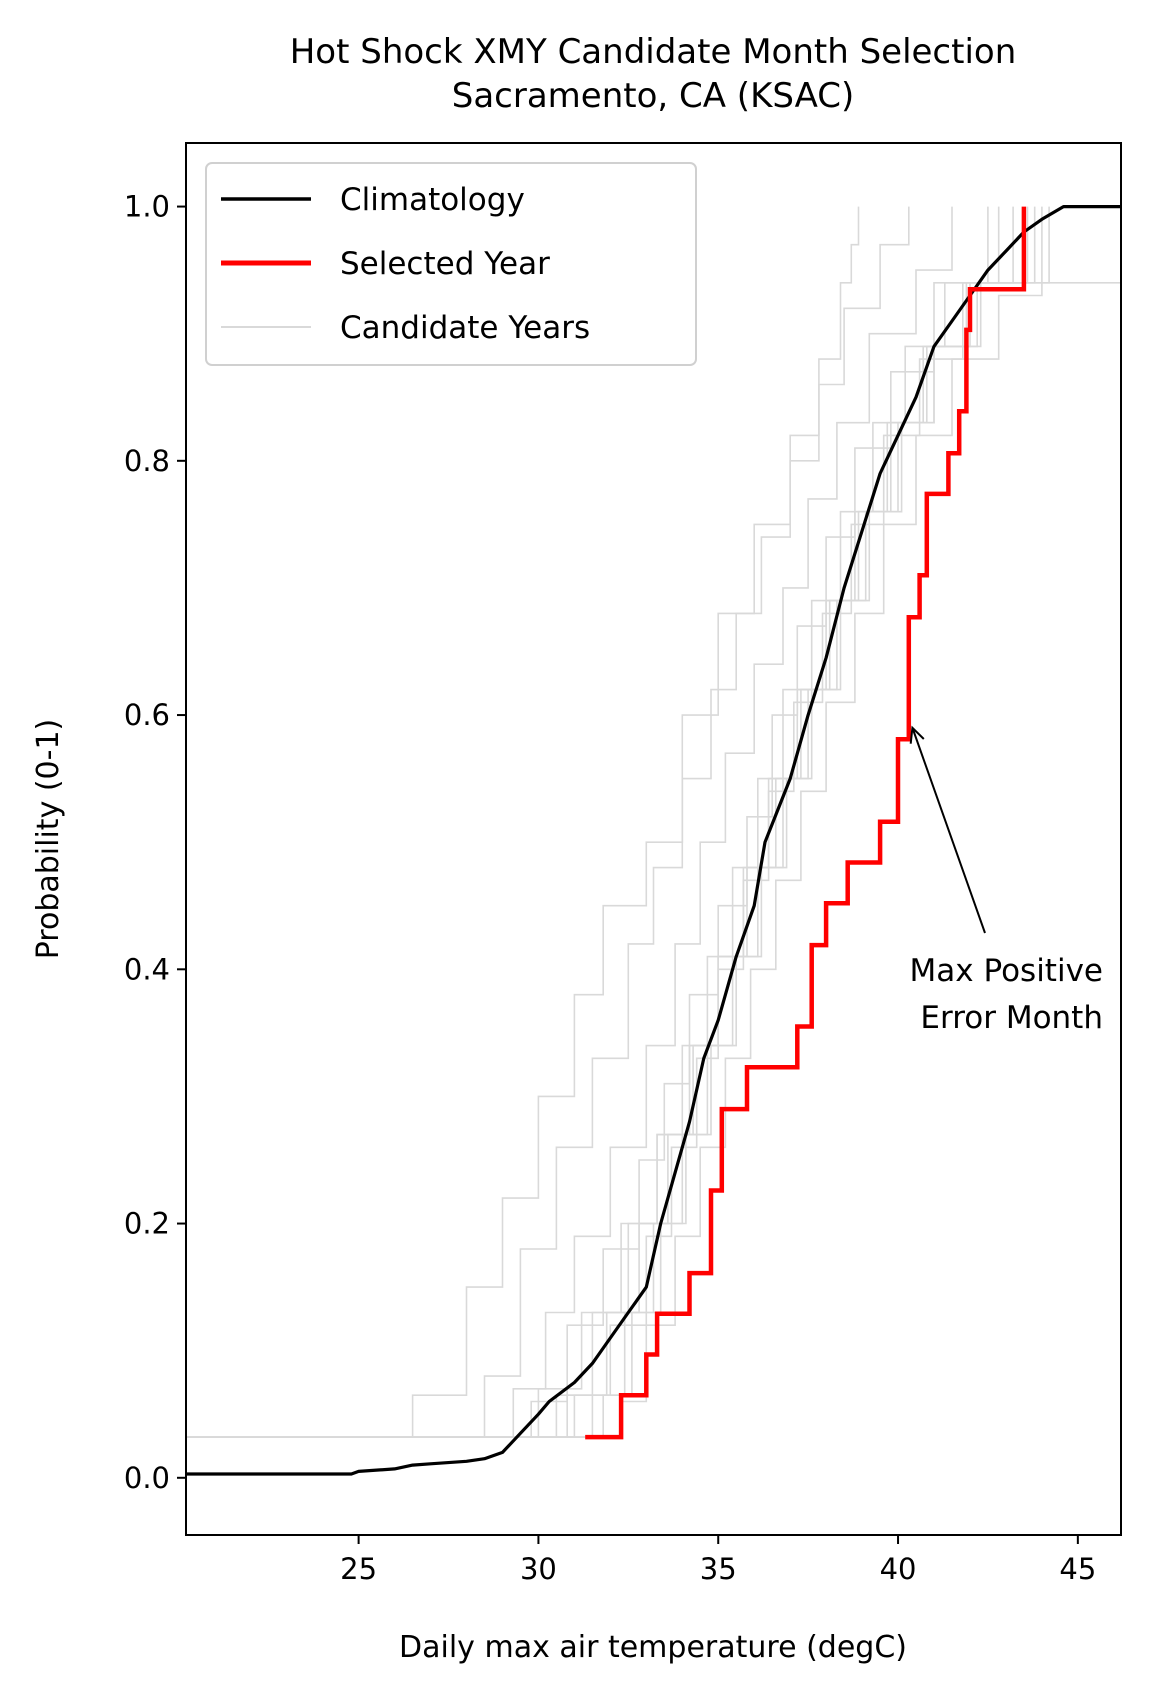 The width and height of the screenshot is (1169, 1687). I want to click on chart-subtitle: Sacramento, CA (KSAC), so click(653, 96).